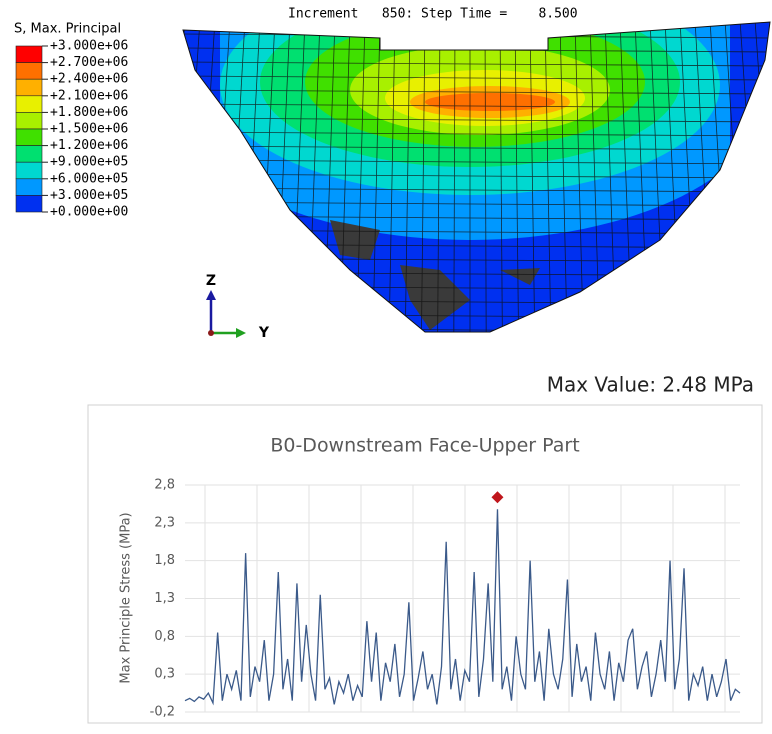  Describe the element at coordinates (211, 281) in the screenshot. I see `triad-z: Z` at that location.